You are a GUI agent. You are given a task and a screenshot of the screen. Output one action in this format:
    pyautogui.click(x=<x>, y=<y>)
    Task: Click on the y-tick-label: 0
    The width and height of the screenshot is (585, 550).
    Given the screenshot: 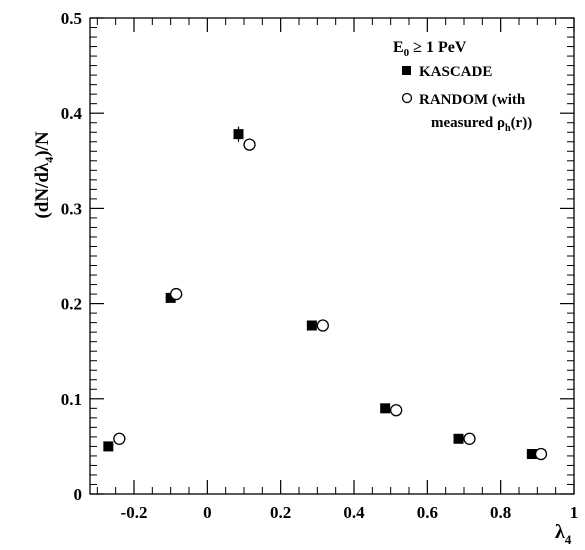 What is the action you would take?
    pyautogui.click(x=78, y=494)
    